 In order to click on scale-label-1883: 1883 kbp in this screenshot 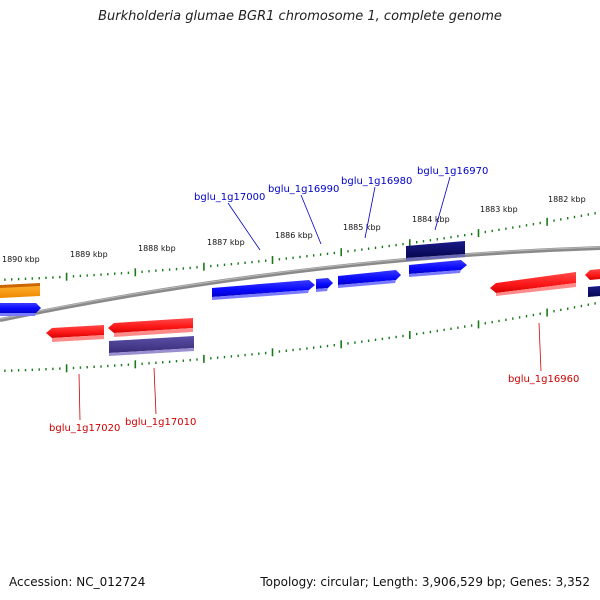, I will do `click(499, 209)`.